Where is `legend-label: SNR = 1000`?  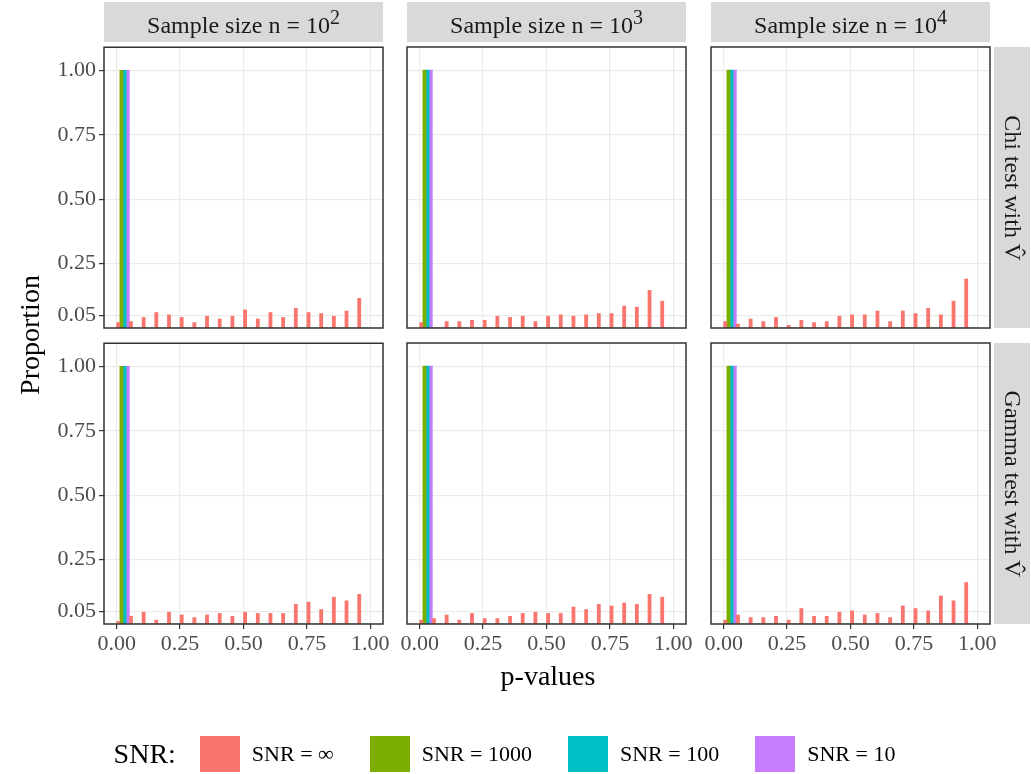 legend-label: SNR = 1000 is located at coordinates (476, 754).